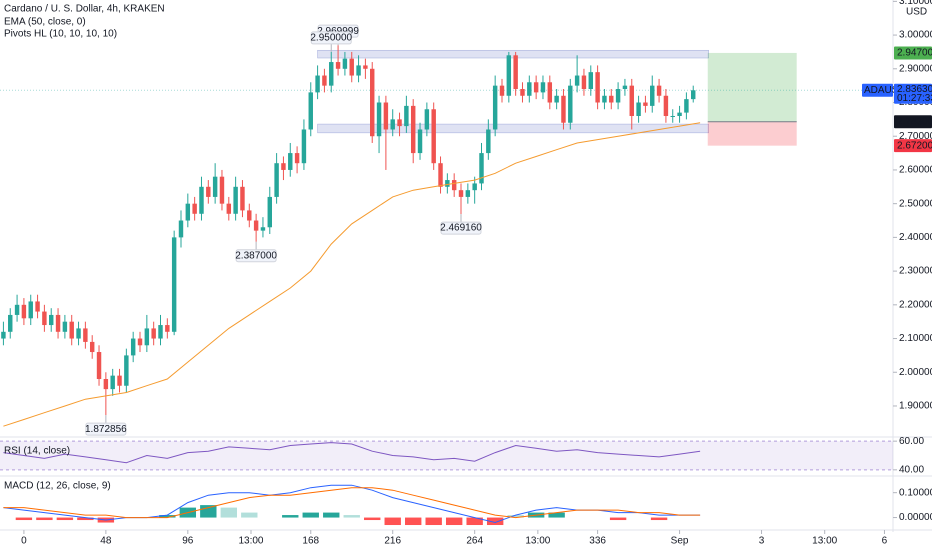  I want to click on profit-zone, so click(752, 87).